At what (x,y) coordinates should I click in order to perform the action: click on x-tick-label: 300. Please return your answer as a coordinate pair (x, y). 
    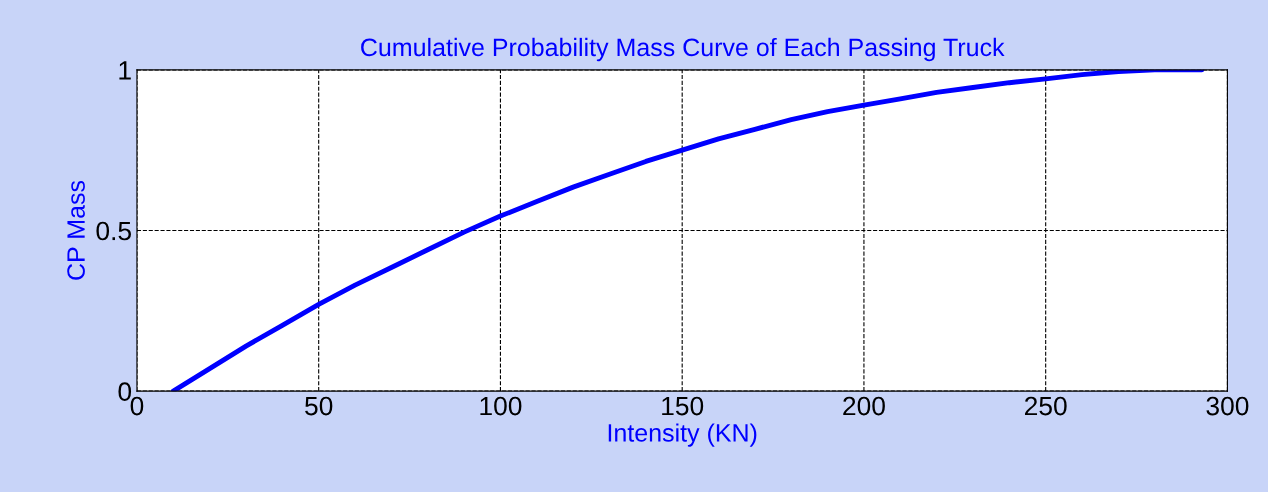
    Looking at the image, I should click on (1227, 406).